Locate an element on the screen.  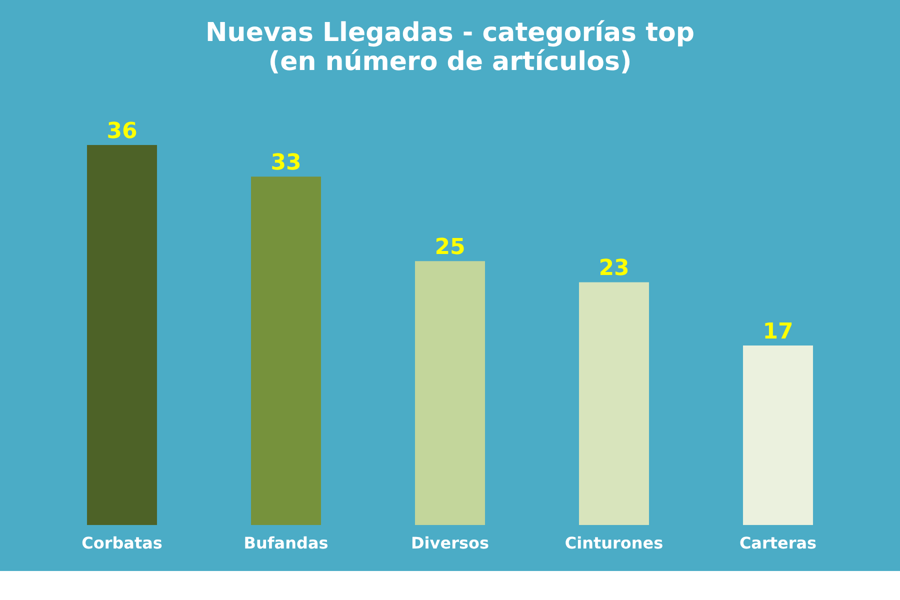
data-label: 33 is located at coordinates (286, 163).